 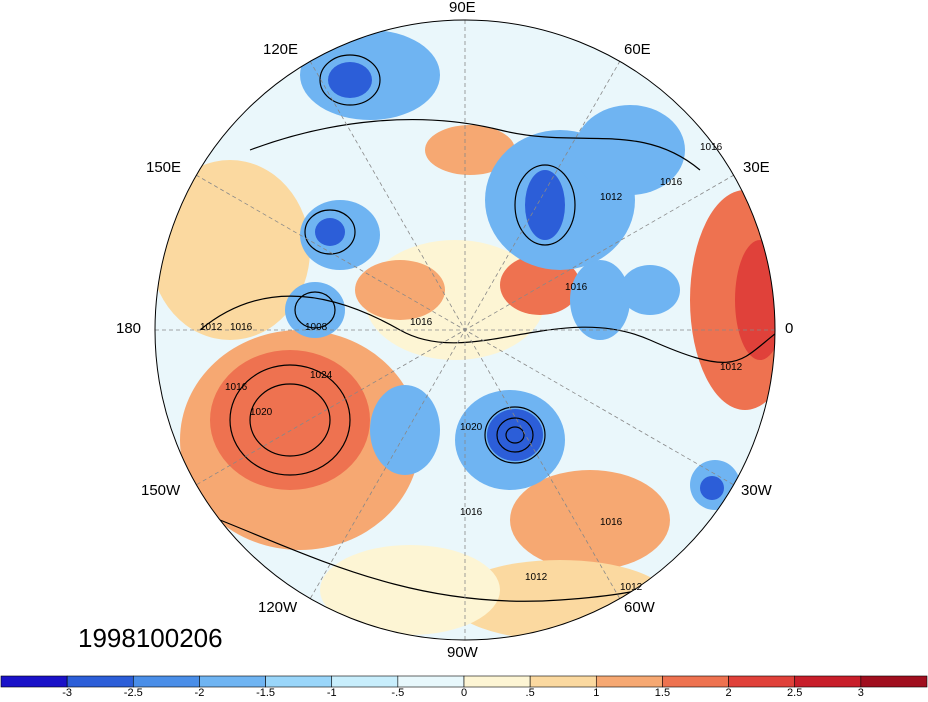 What do you see at coordinates (281, 49) in the screenshot?
I see `longitude-label-120e: 120E` at bounding box center [281, 49].